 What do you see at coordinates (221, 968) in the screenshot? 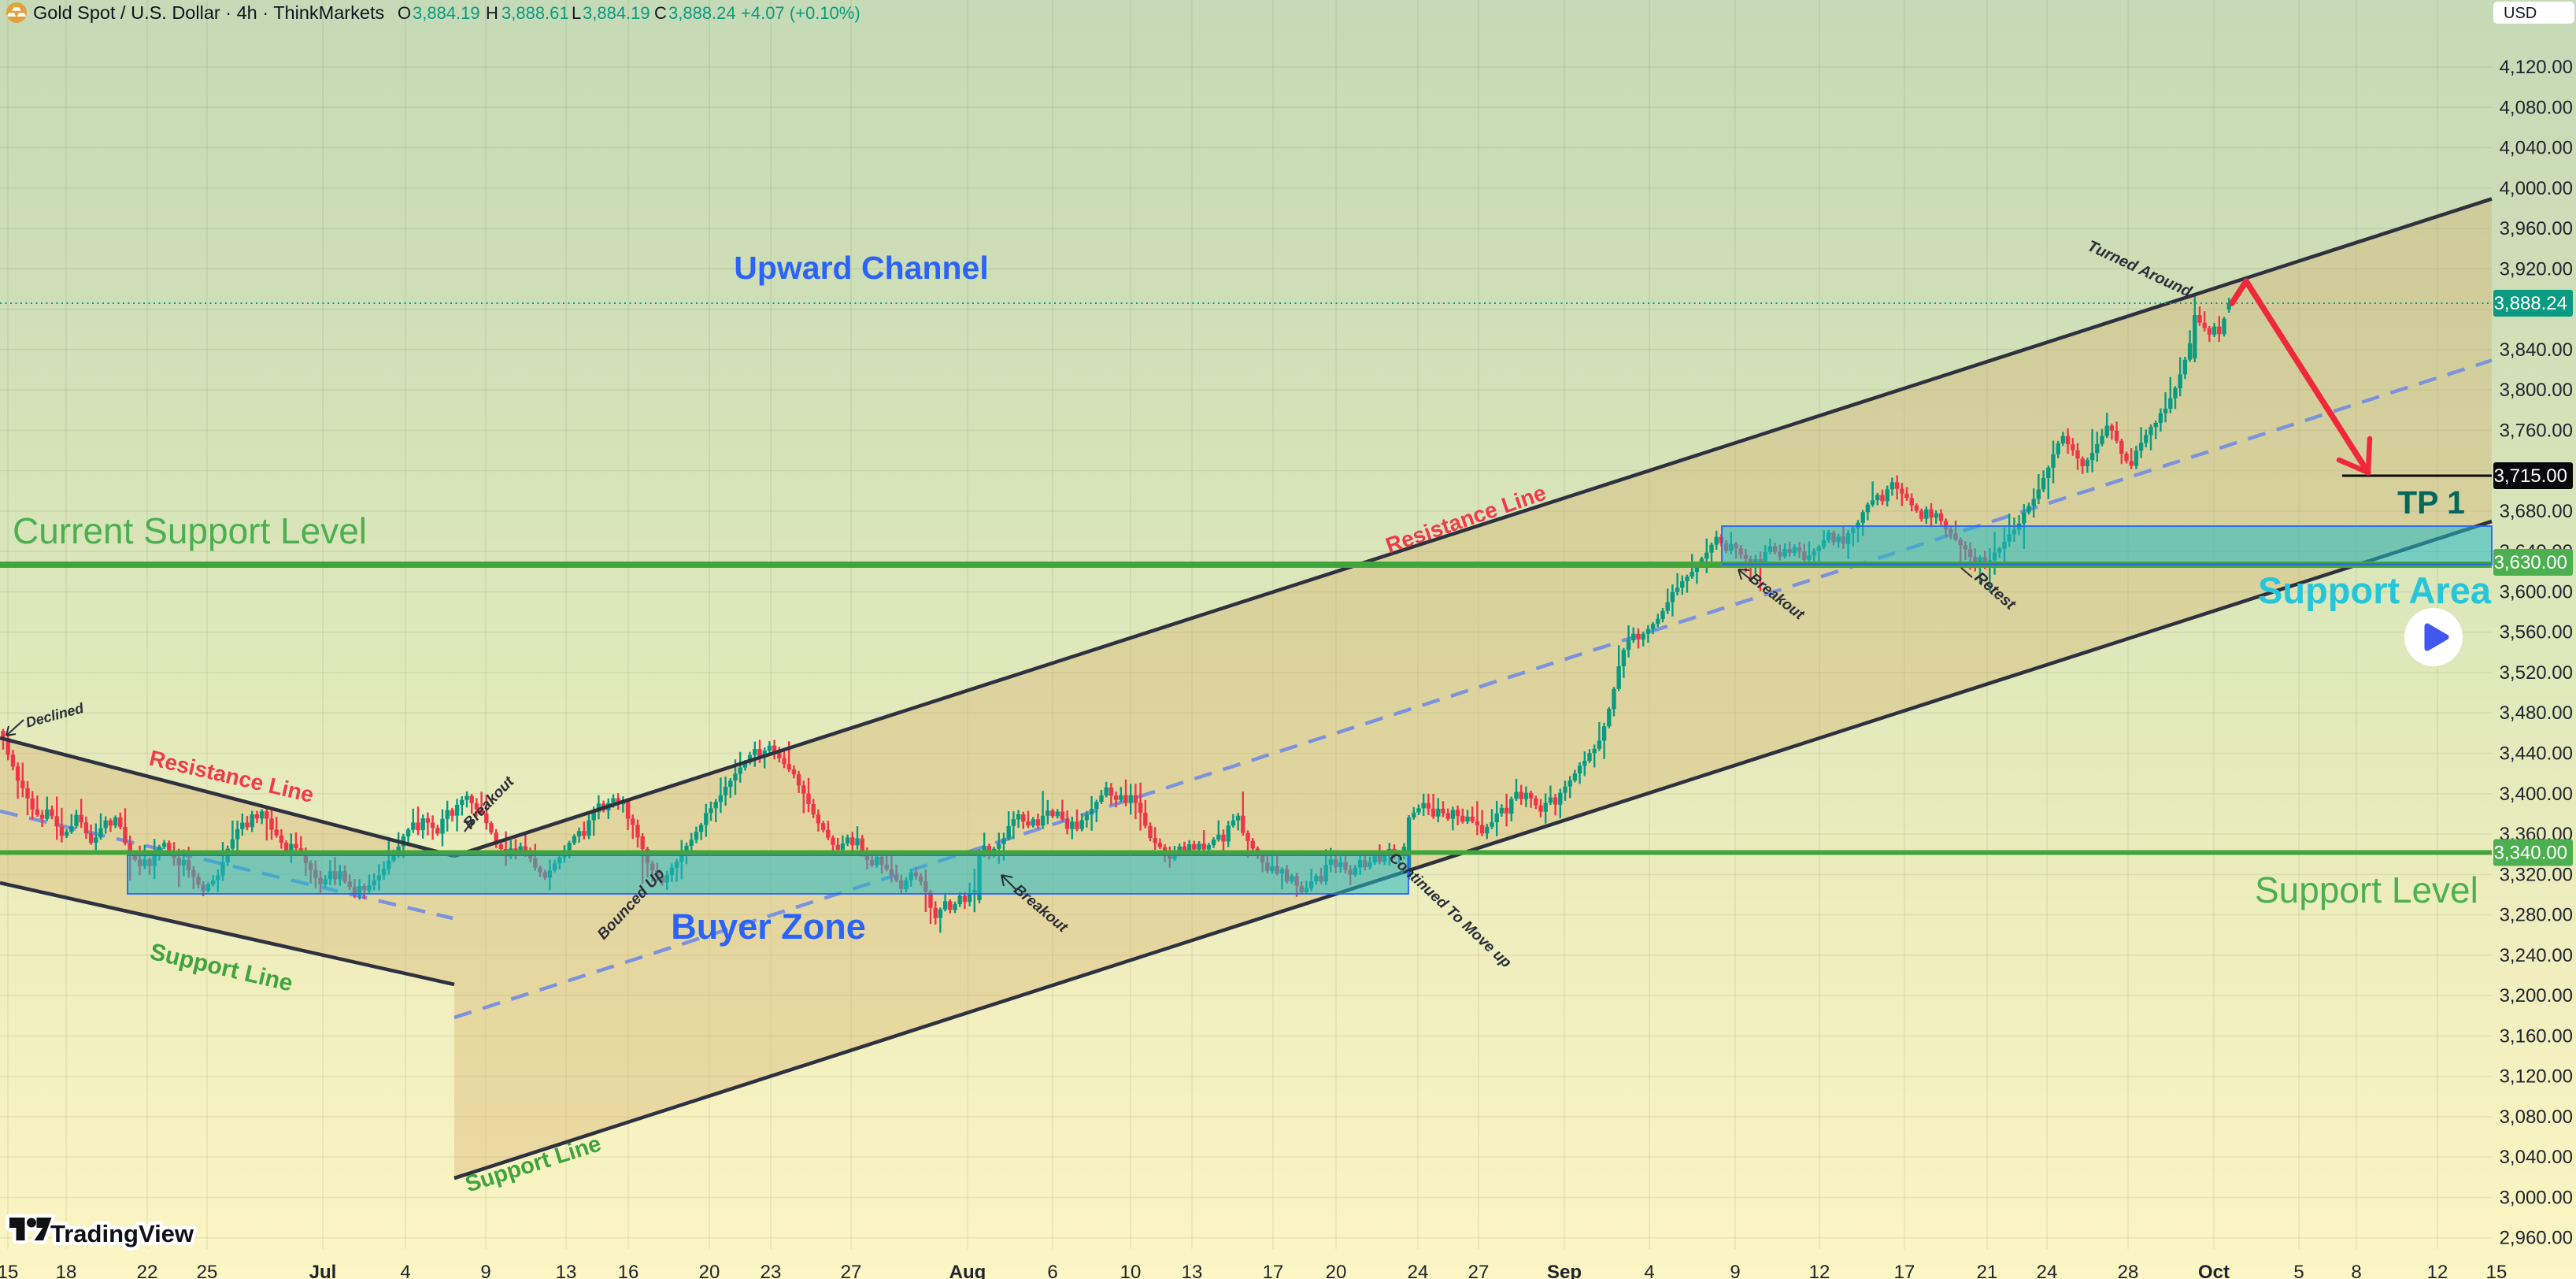
I see `svg-text: Support Line` at bounding box center [221, 968].